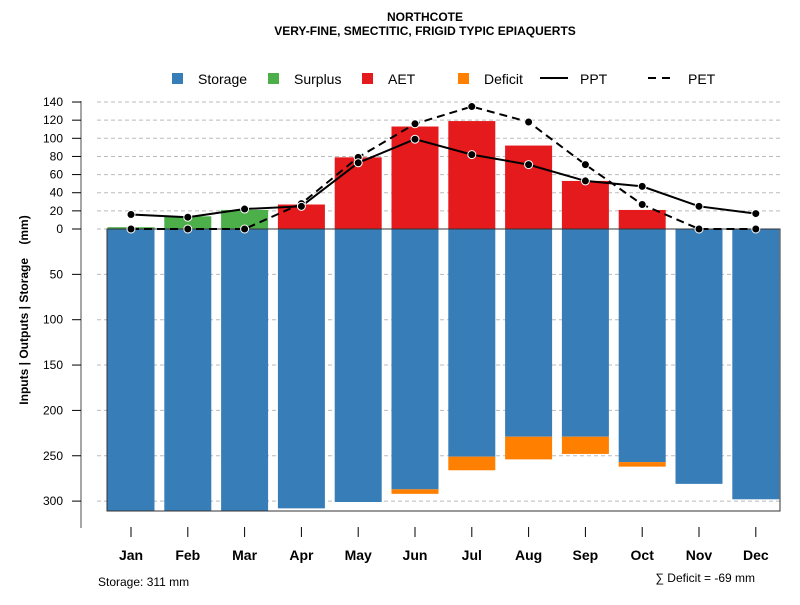 The height and width of the screenshot is (605, 800). I want to click on deficit-annotation: ∑ Deficit = -69 mm, so click(705, 578).